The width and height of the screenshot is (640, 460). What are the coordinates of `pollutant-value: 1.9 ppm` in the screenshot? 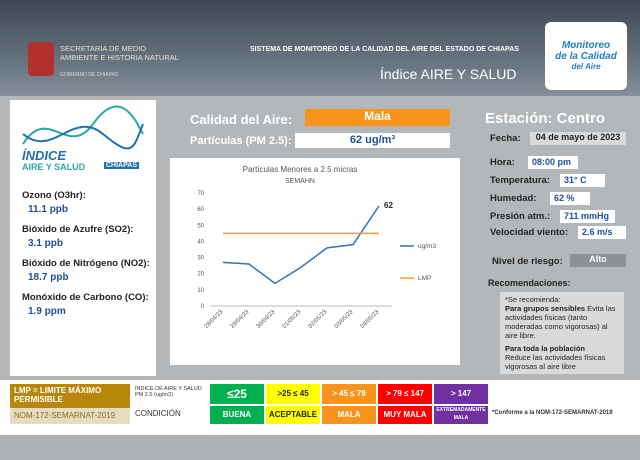 It's located at (69, 312).